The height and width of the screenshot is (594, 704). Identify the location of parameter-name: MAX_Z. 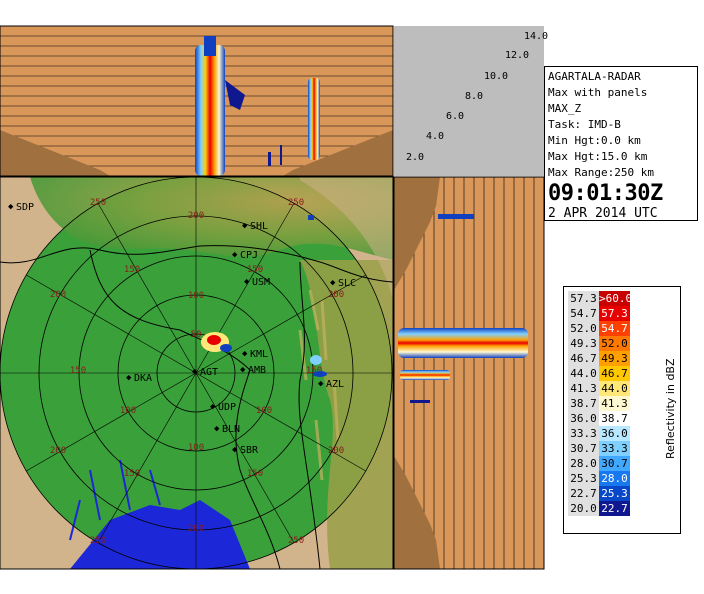
(565, 108).